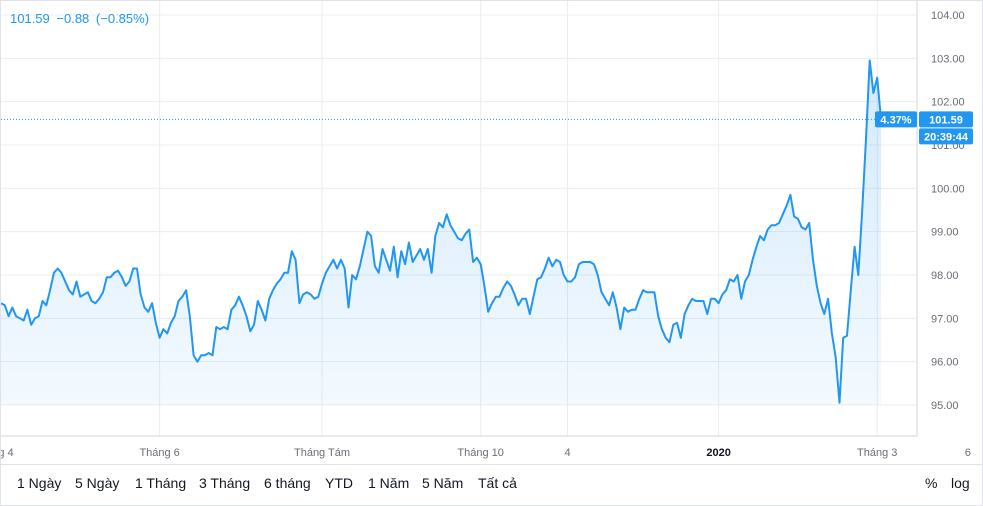 This screenshot has height=506, width=983. Describe the element at coordinates (322, 453) in the screenshot. I see `x-tick-label: Tháng Tám` at that location.